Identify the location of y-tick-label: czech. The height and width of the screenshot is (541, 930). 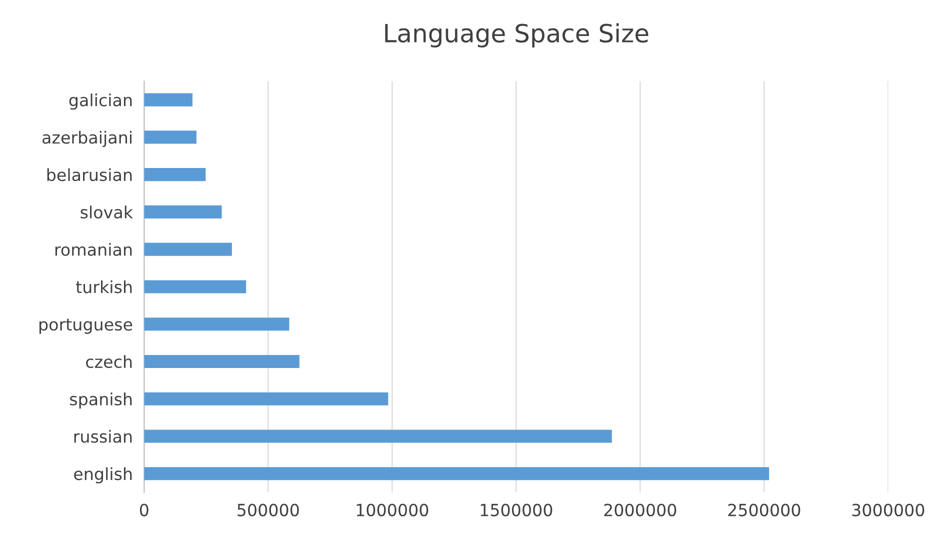
(109, 361).